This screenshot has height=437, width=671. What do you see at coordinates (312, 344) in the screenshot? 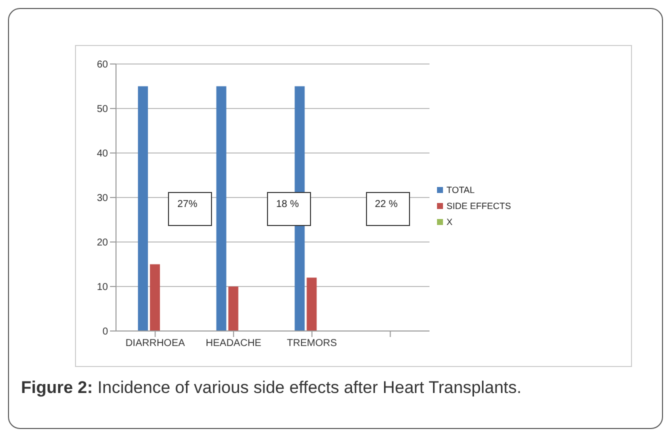
I see `x-tick-label: TREMORS` at bounding box center [312, 344].